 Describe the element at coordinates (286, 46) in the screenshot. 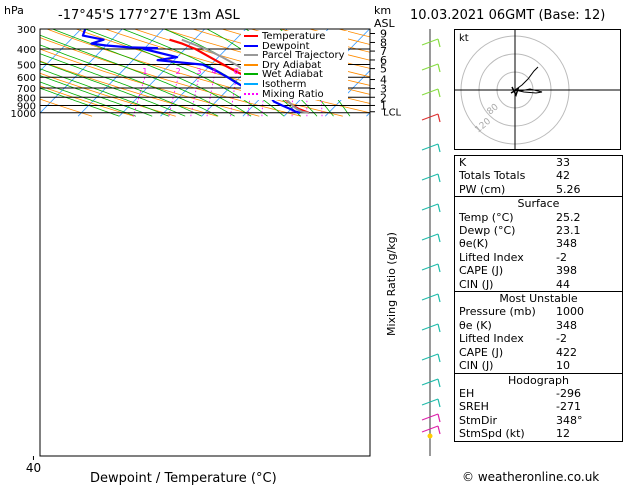

I see `legend-label: Dewpoint` at that location.